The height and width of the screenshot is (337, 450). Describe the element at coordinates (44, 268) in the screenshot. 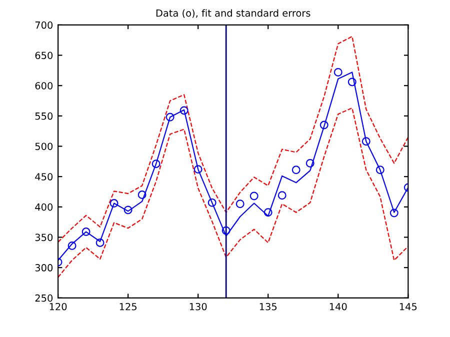

I see `y-tick-label: 300` at that location.